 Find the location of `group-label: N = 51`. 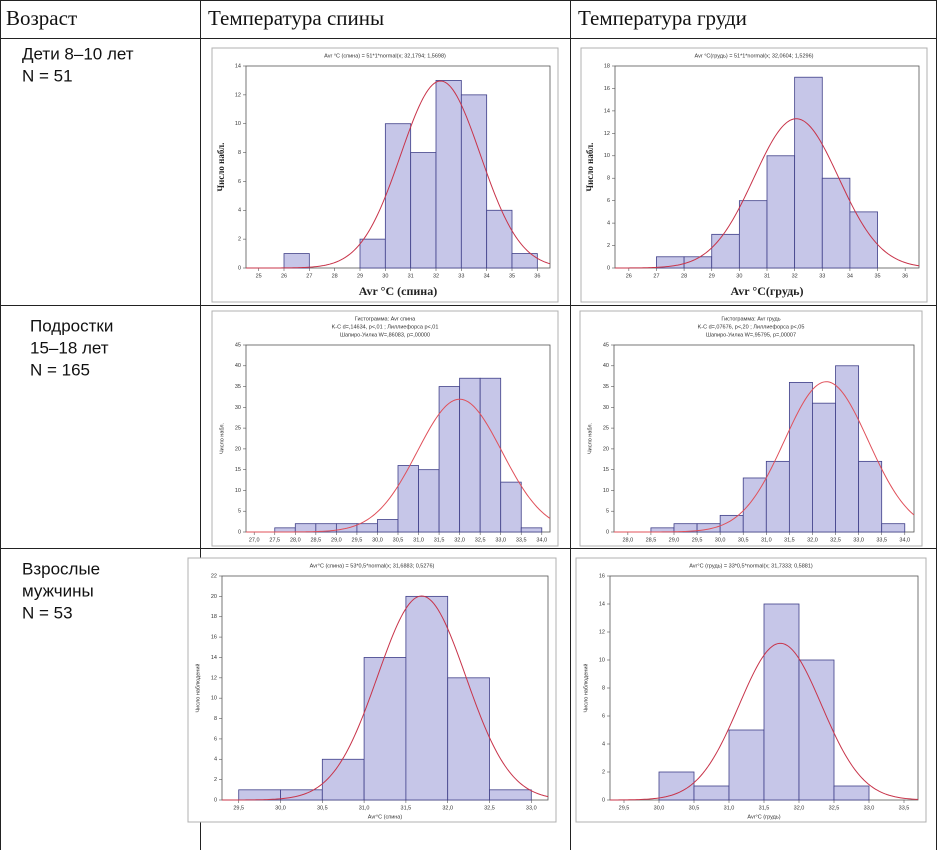

group-label: N = 51 is located at coordinates (47, 75).